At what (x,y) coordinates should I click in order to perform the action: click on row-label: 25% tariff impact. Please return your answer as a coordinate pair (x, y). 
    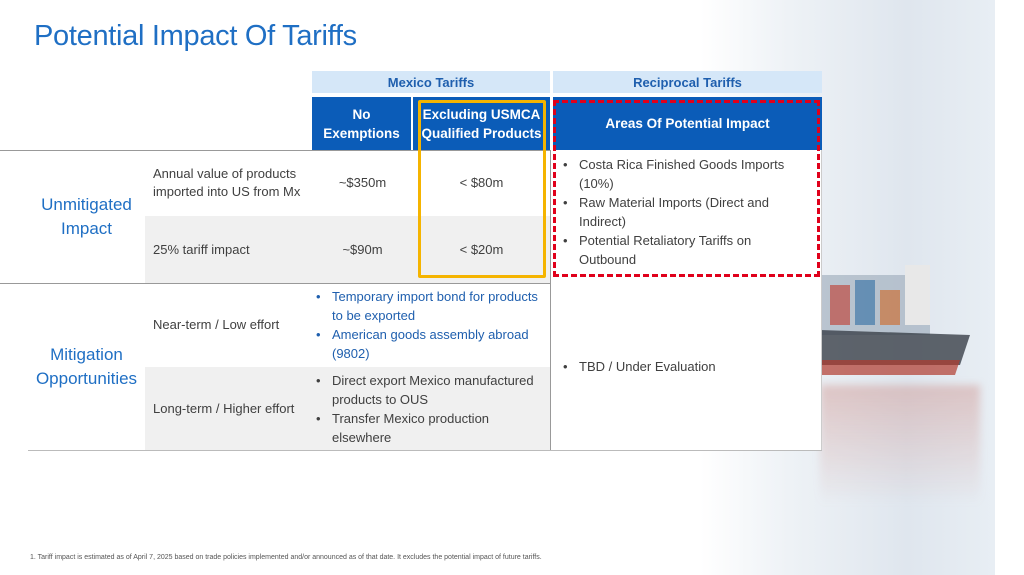
    Looking at the image, I should click on (228, 249).